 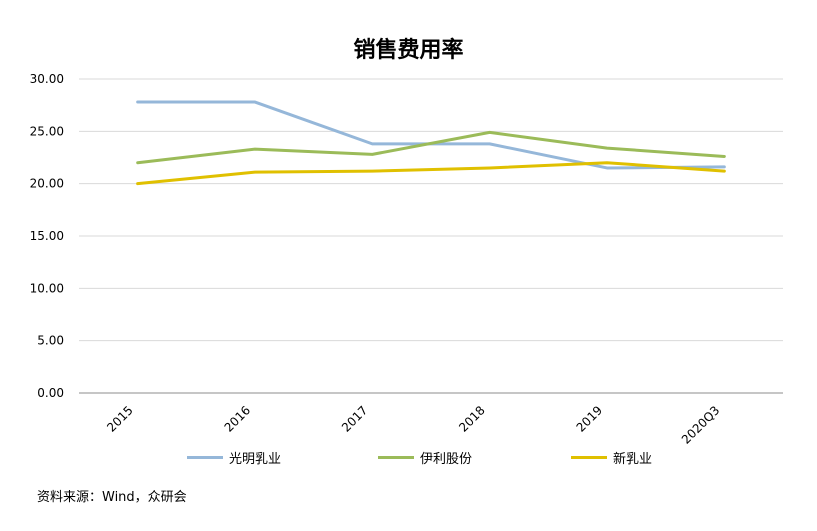 What do you see at coordinates (701, 425) in the screenshot?
I see `x-tick-label-5: 2020Q3` at bounding box center [701, 425].